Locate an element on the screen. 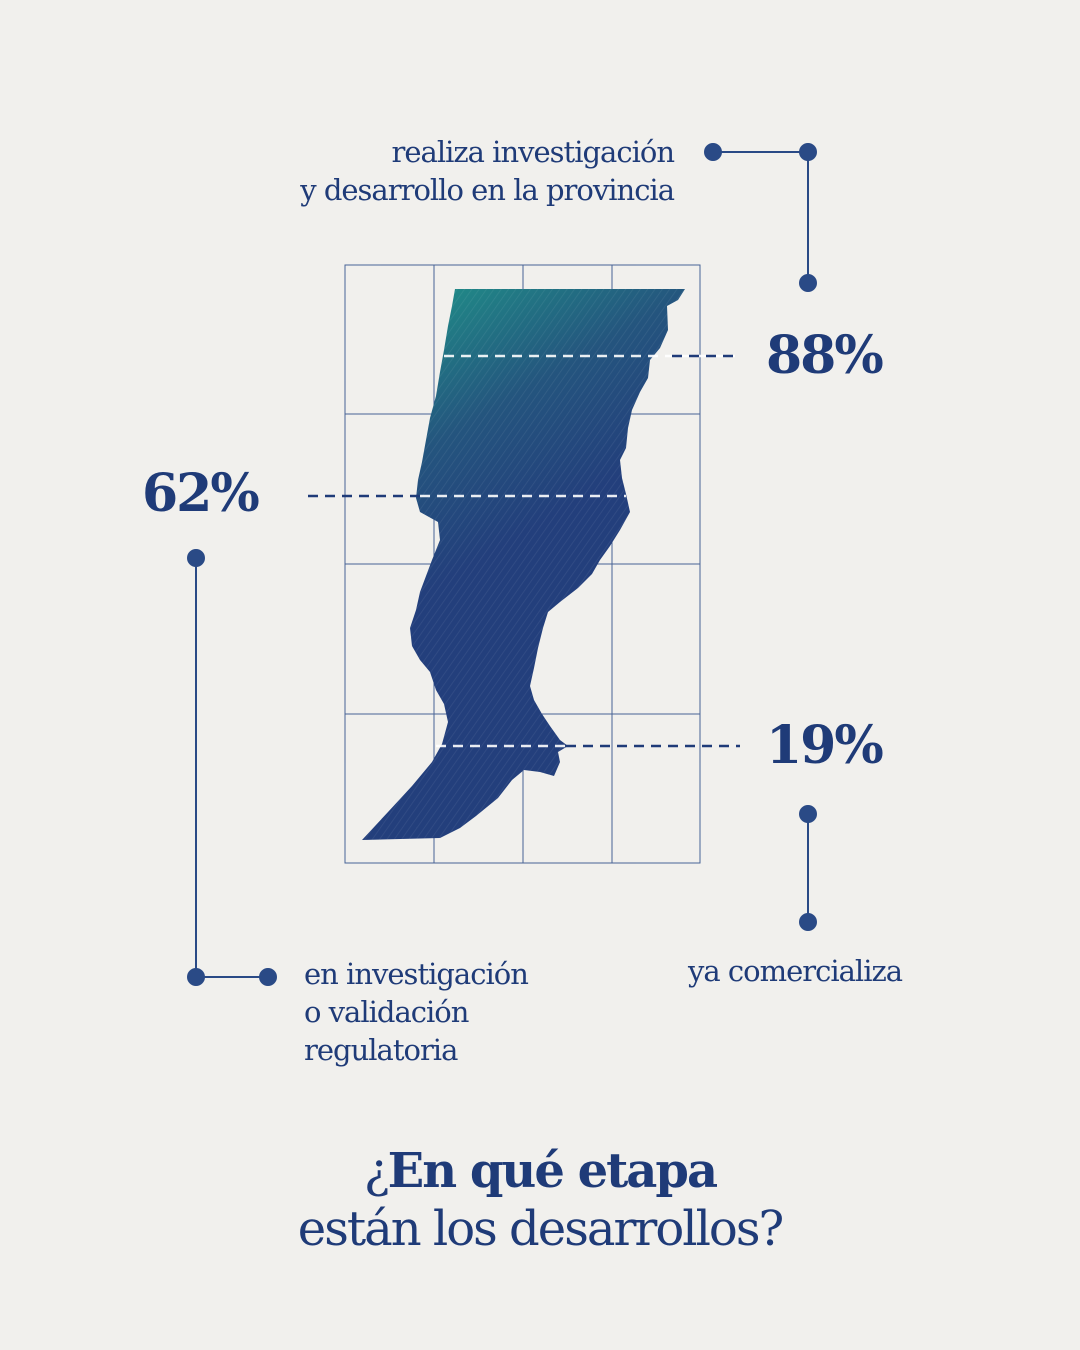 Image resolution: width=1080 pixels, height=1350 pixels. connector-rd is located at coordinates (760, 217).